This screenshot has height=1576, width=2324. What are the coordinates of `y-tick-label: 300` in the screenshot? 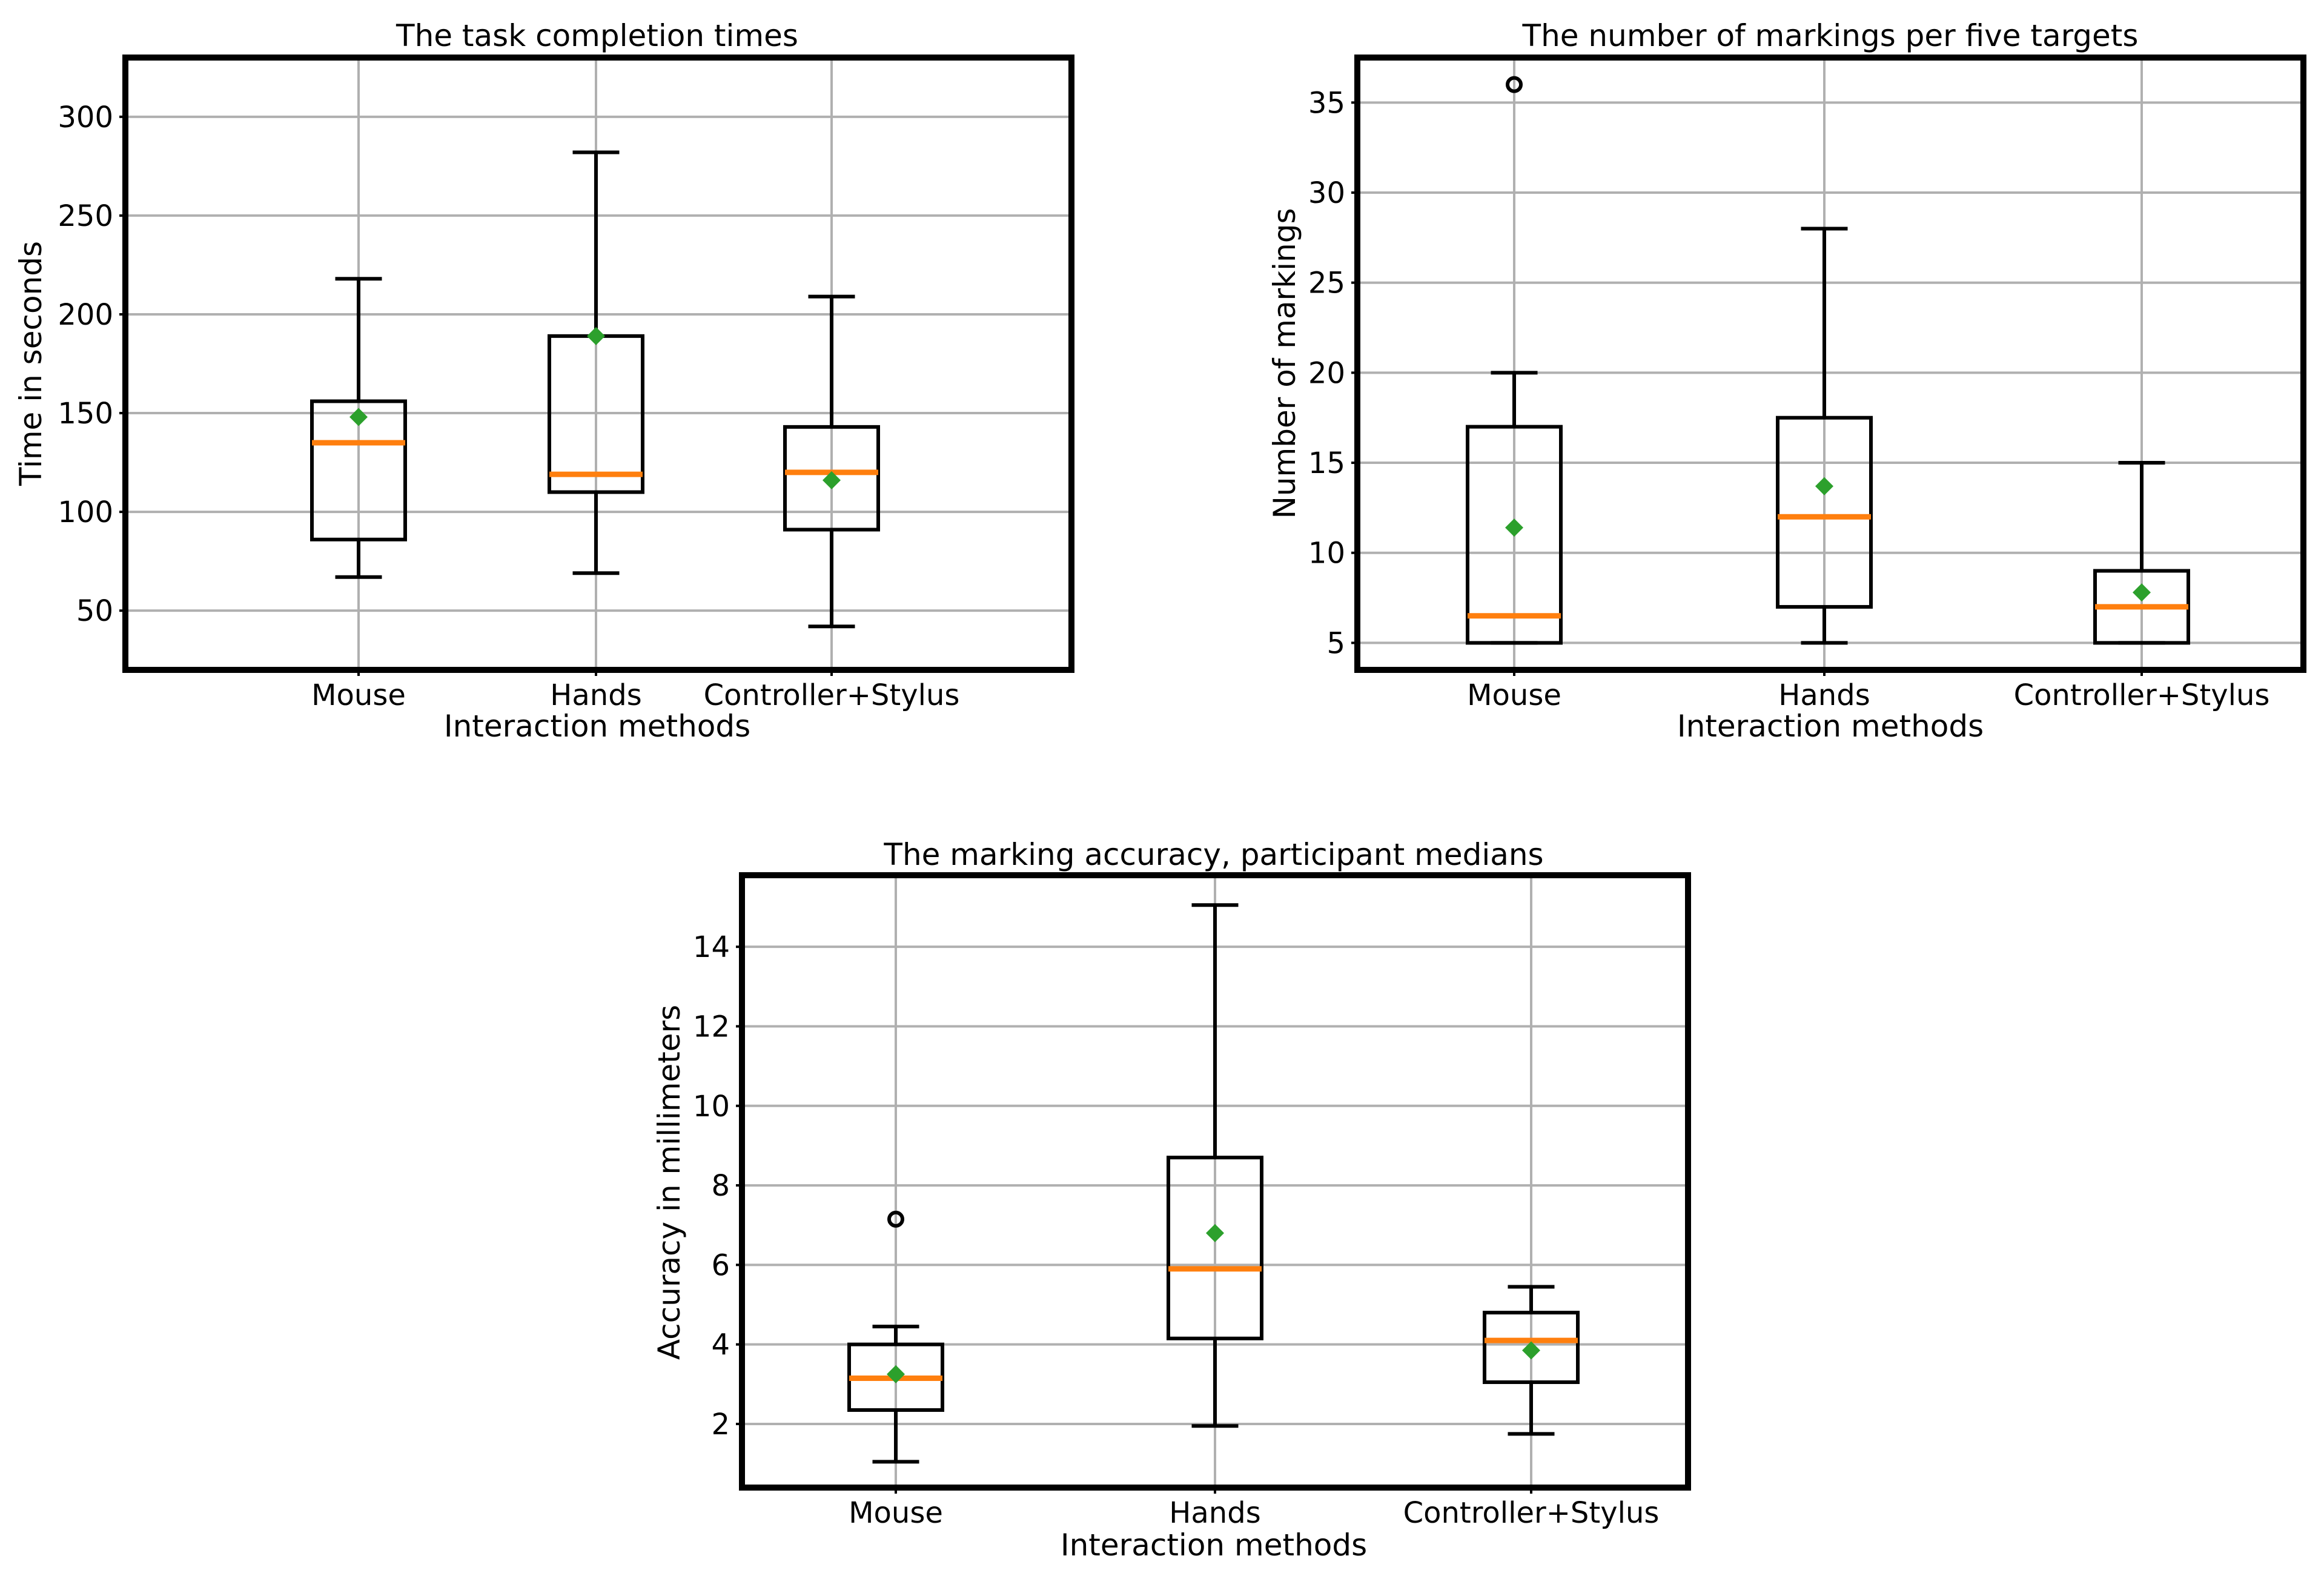 It's located at (85, 117).